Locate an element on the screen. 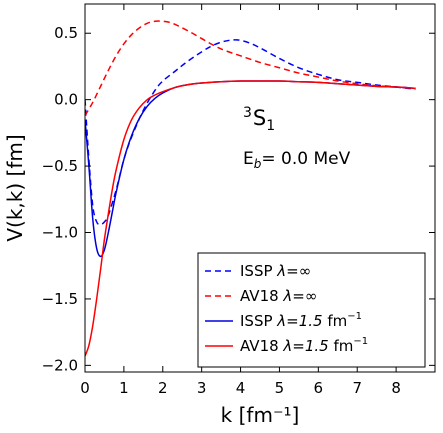 This screenshot has width=443, height=433. legend-label-name-3: AV18 is located at coordinates (261, 346).